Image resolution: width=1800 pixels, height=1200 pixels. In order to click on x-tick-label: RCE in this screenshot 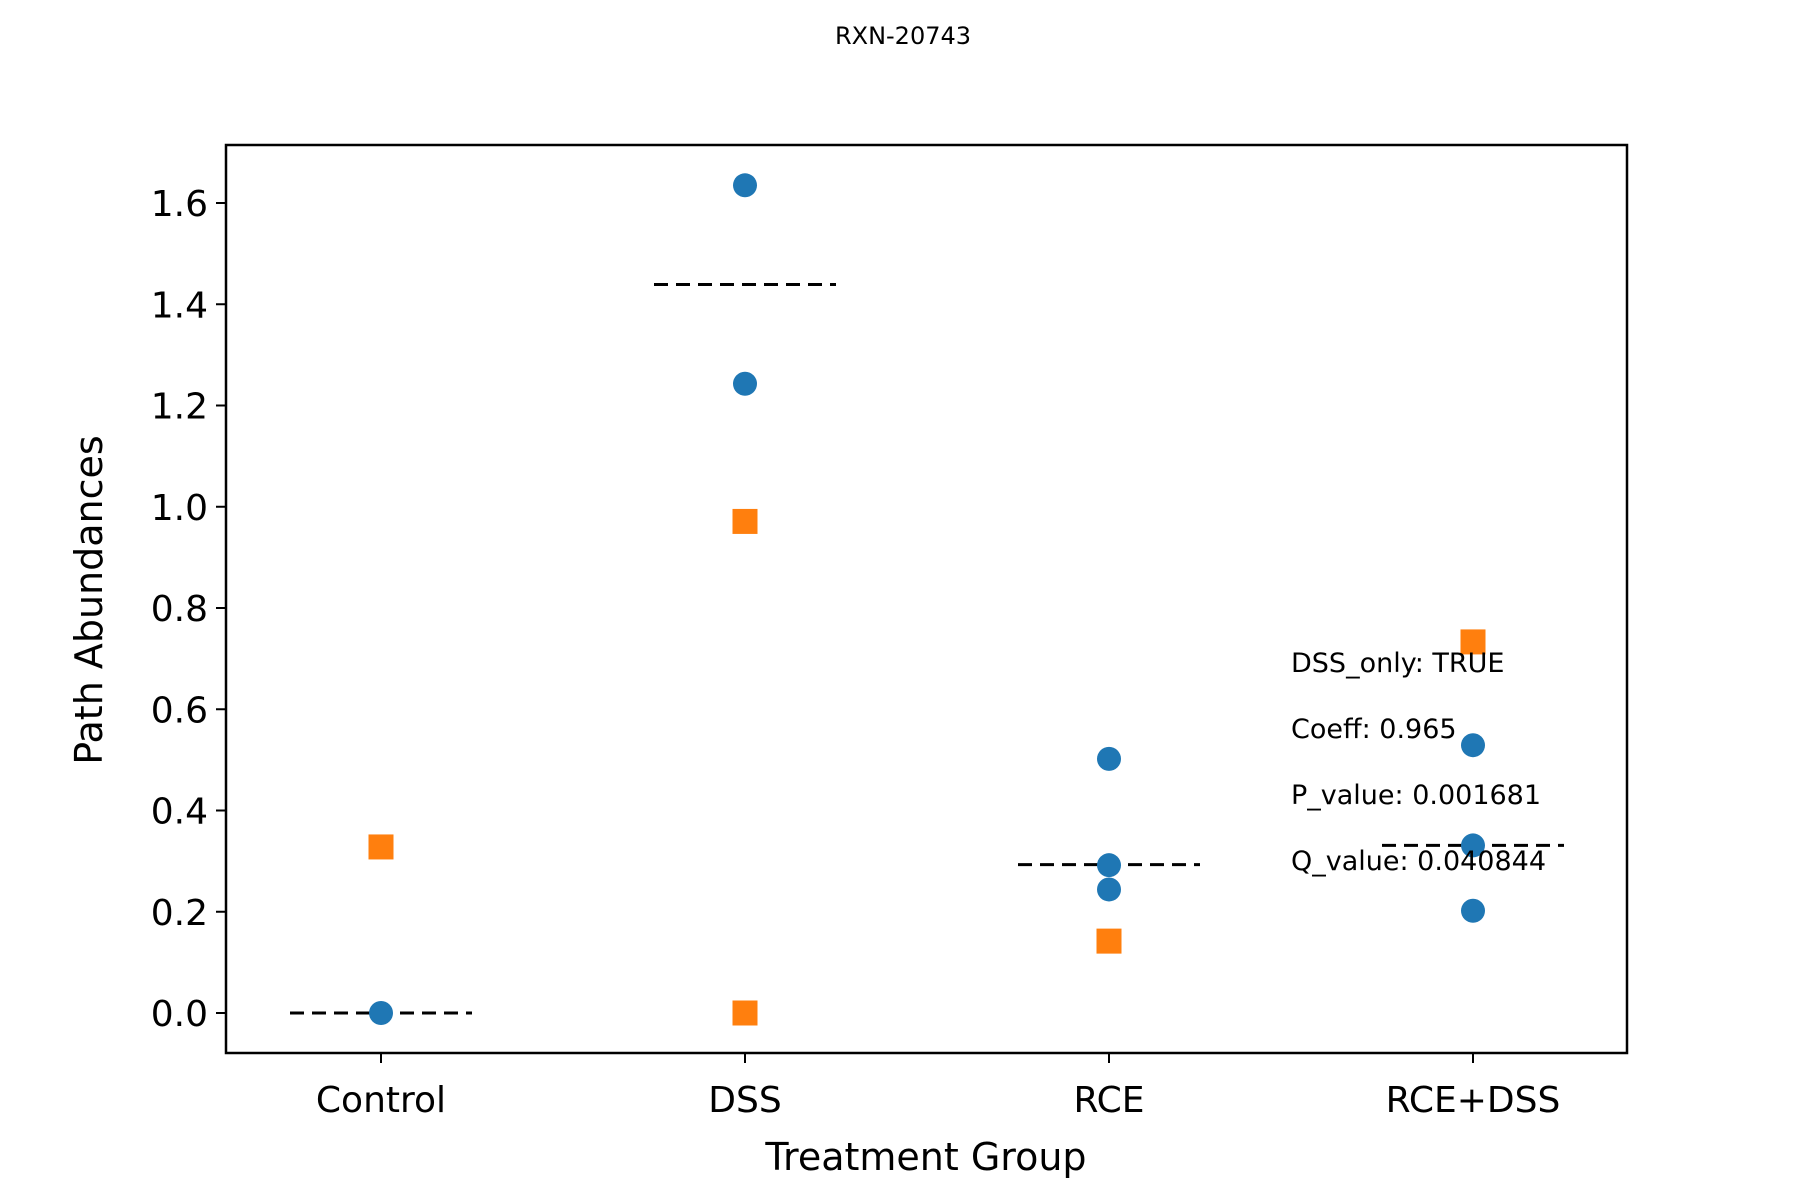, I will do `click(1108, 1100)`.